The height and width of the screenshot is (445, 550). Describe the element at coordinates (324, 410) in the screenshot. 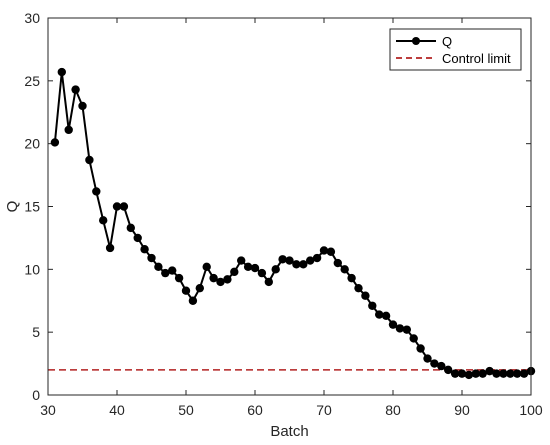

I see `x-tick-label: 70` at that location.